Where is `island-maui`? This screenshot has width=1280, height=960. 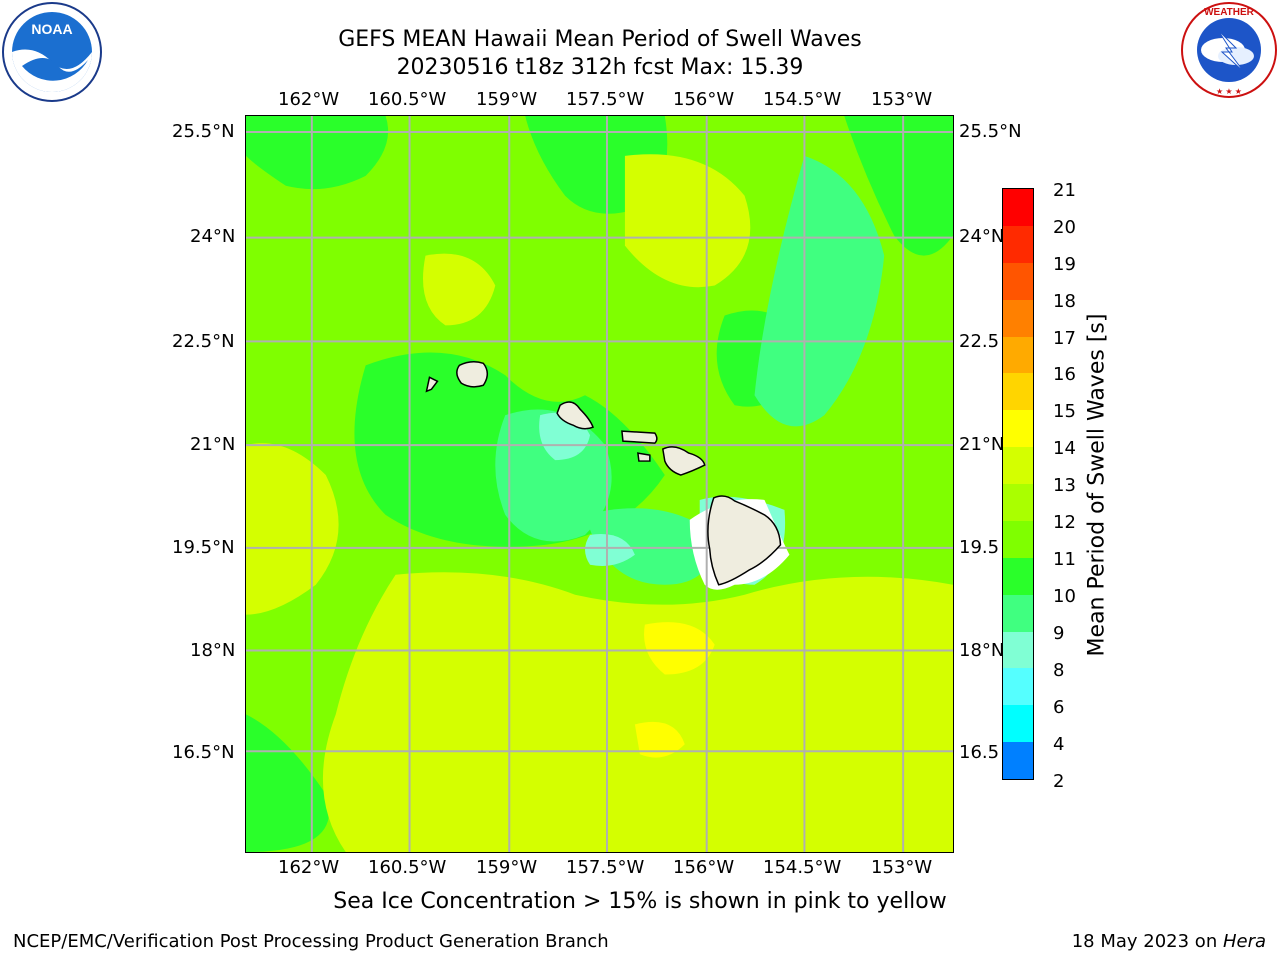
island-maui is located at coordinates (683, 461).